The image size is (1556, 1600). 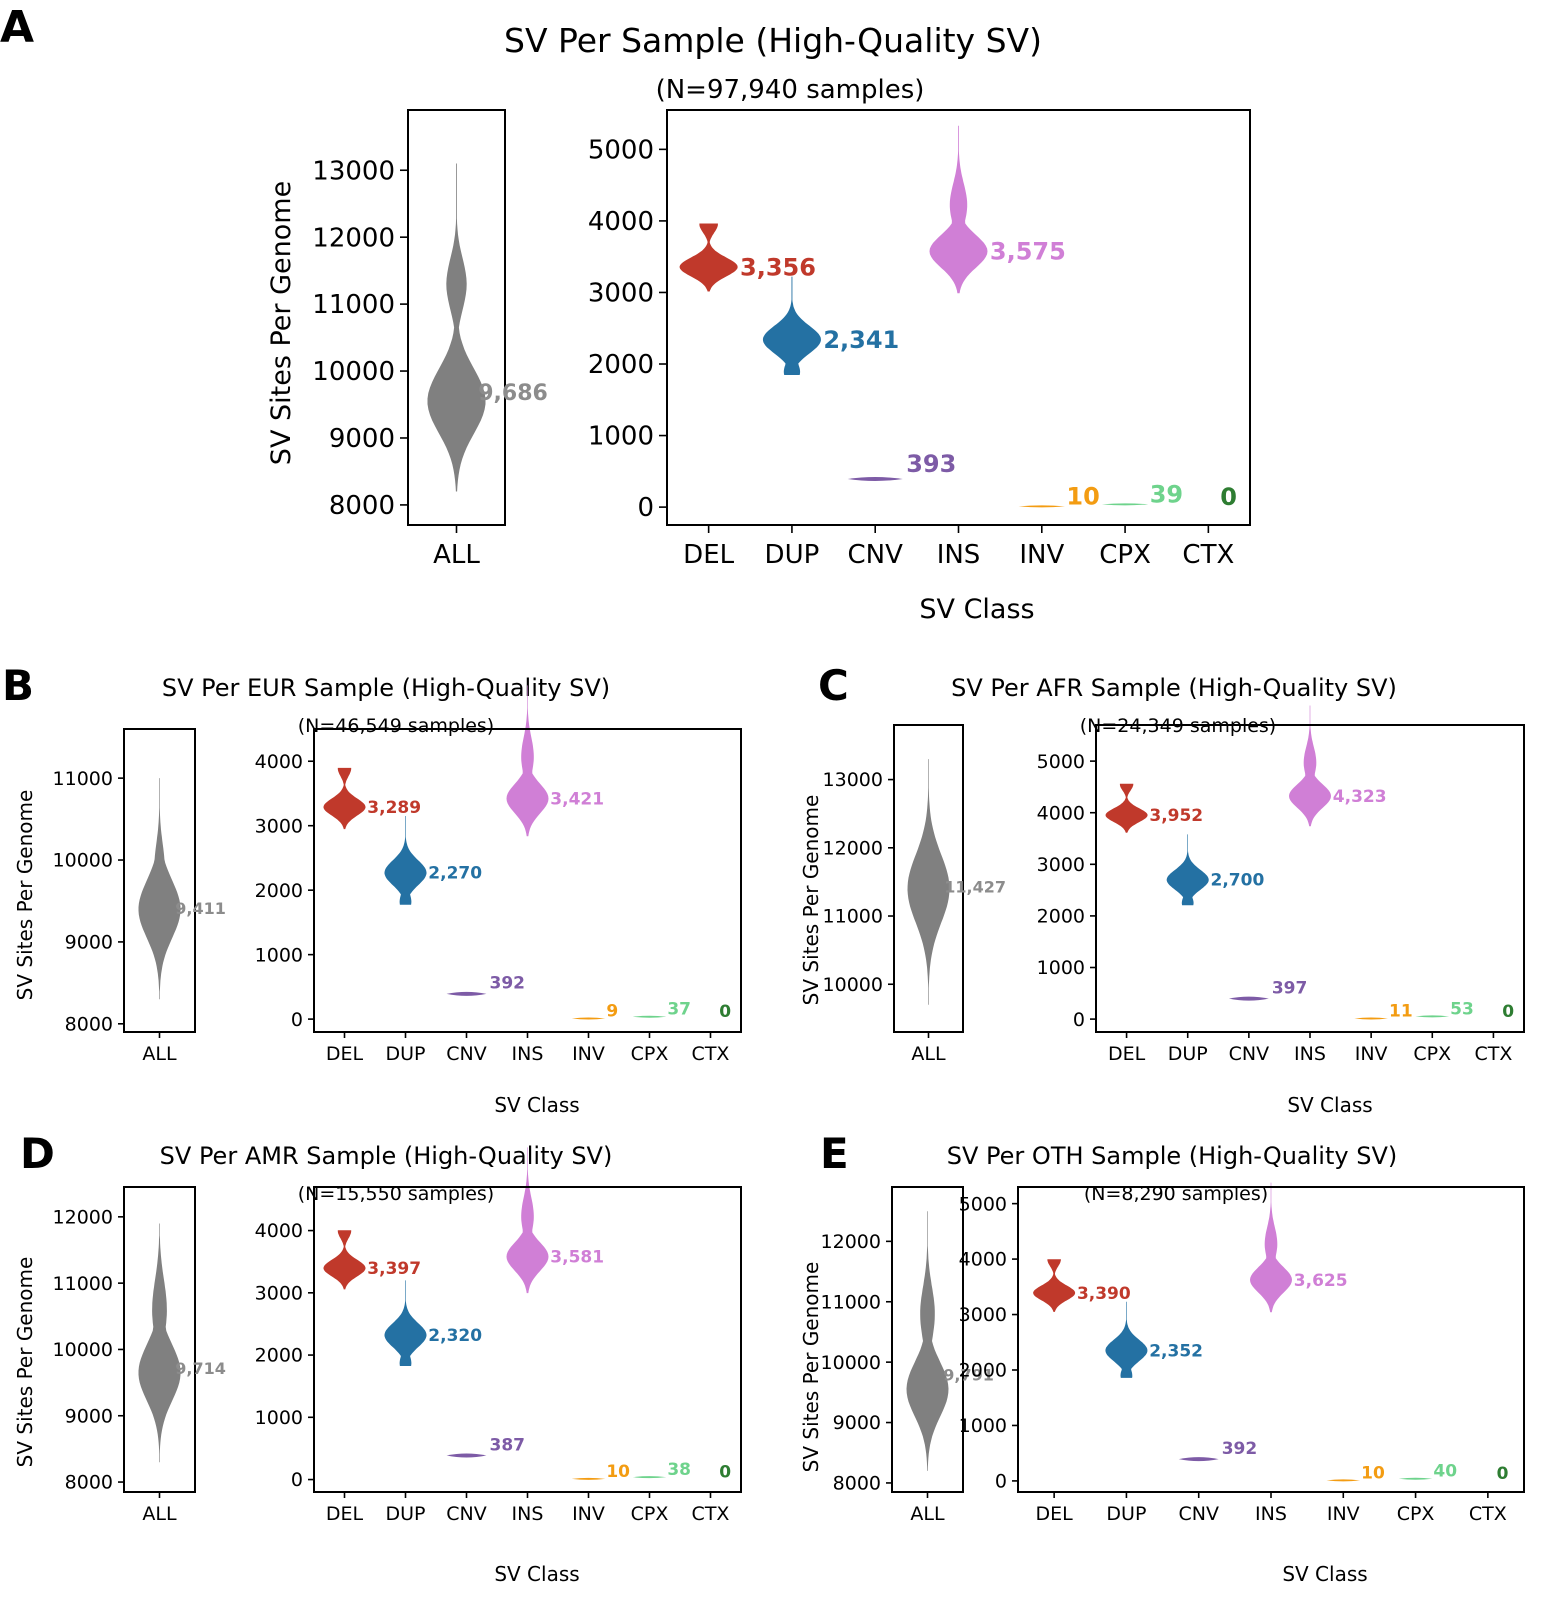 What do you see at coordinates (527, 880) in the screenshot?
I see `panel-b-class-frame` at bounding box center [527, 880].